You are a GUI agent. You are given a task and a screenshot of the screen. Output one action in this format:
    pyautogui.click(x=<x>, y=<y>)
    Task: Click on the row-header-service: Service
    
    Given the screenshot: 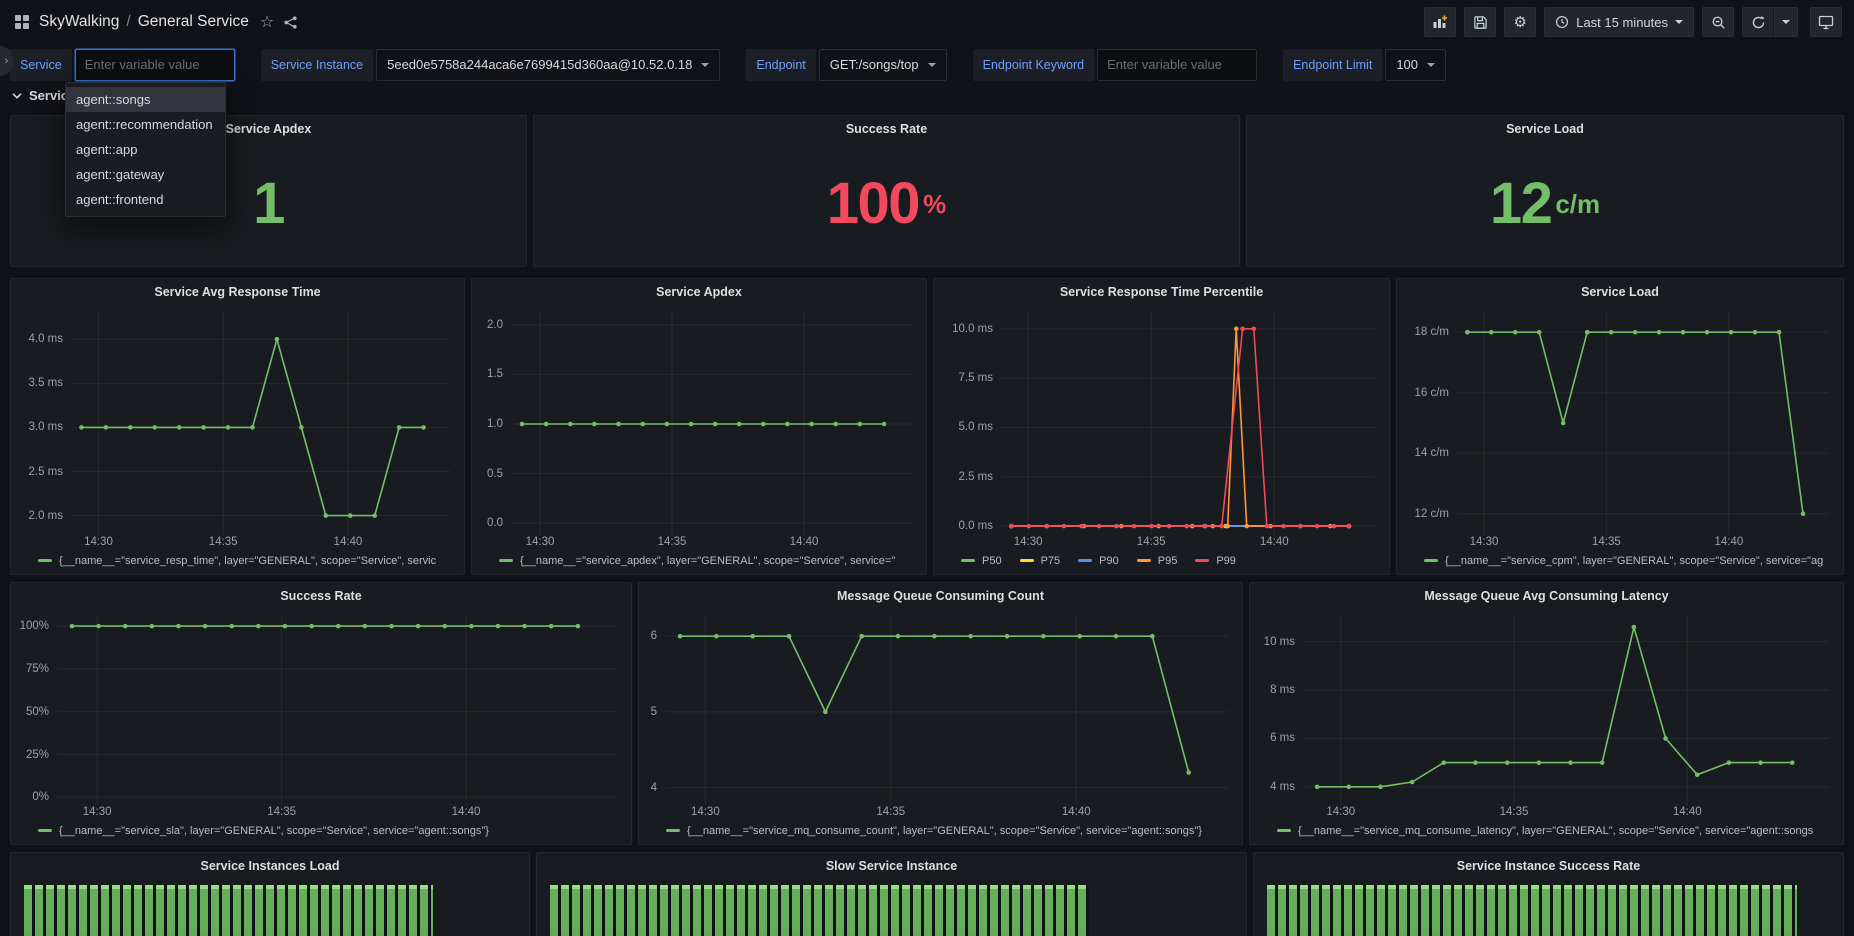 What is the action you would take?
    pyautogui.click(x=43, y=95)
    